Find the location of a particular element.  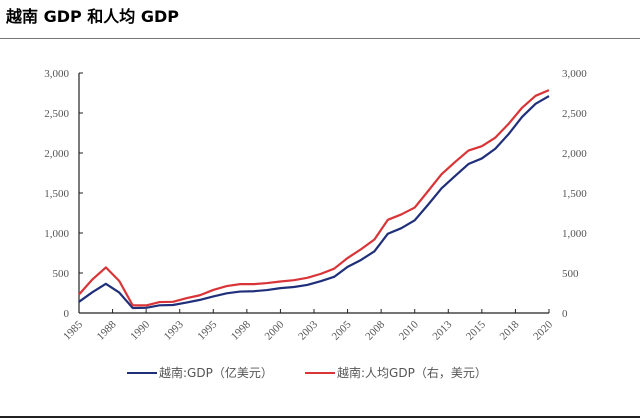

y-right-tick-label: 0 is located at coordinates (565, 314).